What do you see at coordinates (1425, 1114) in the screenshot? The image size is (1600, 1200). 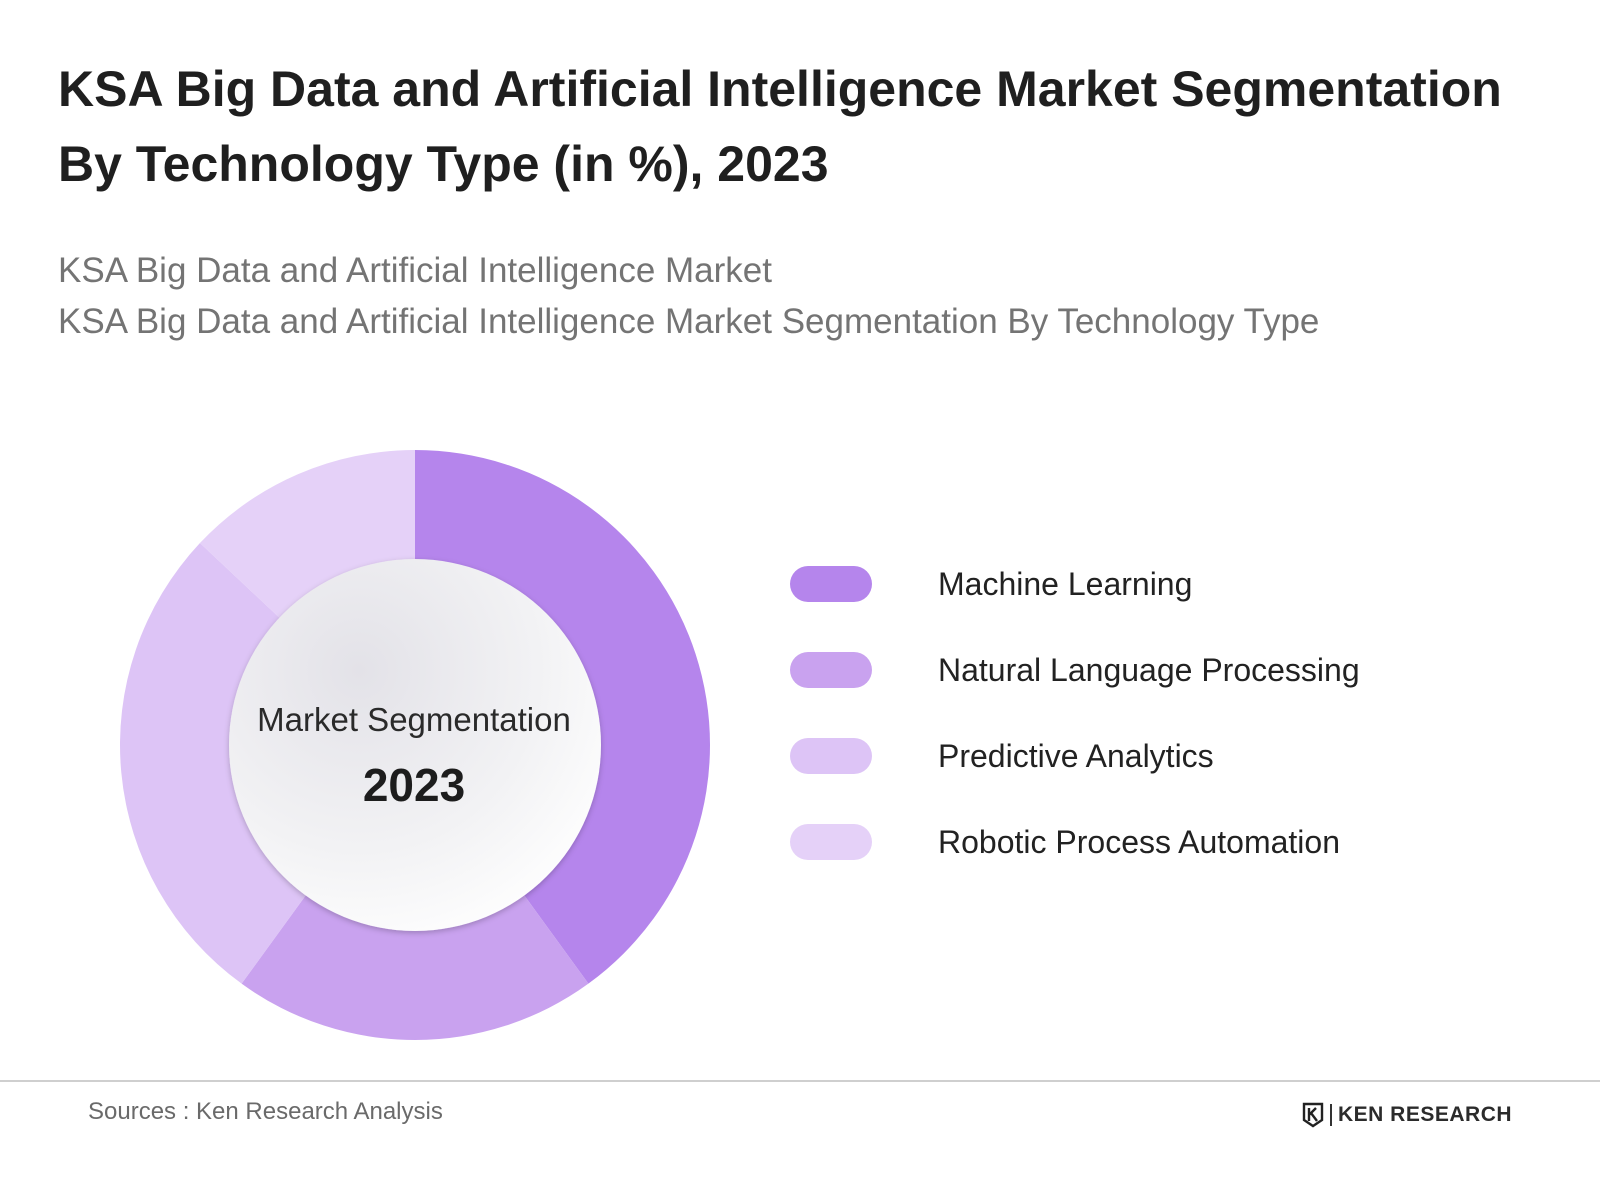 I see `brand-name: KEN RESEARCH` at bounding box center [1425, 1114].